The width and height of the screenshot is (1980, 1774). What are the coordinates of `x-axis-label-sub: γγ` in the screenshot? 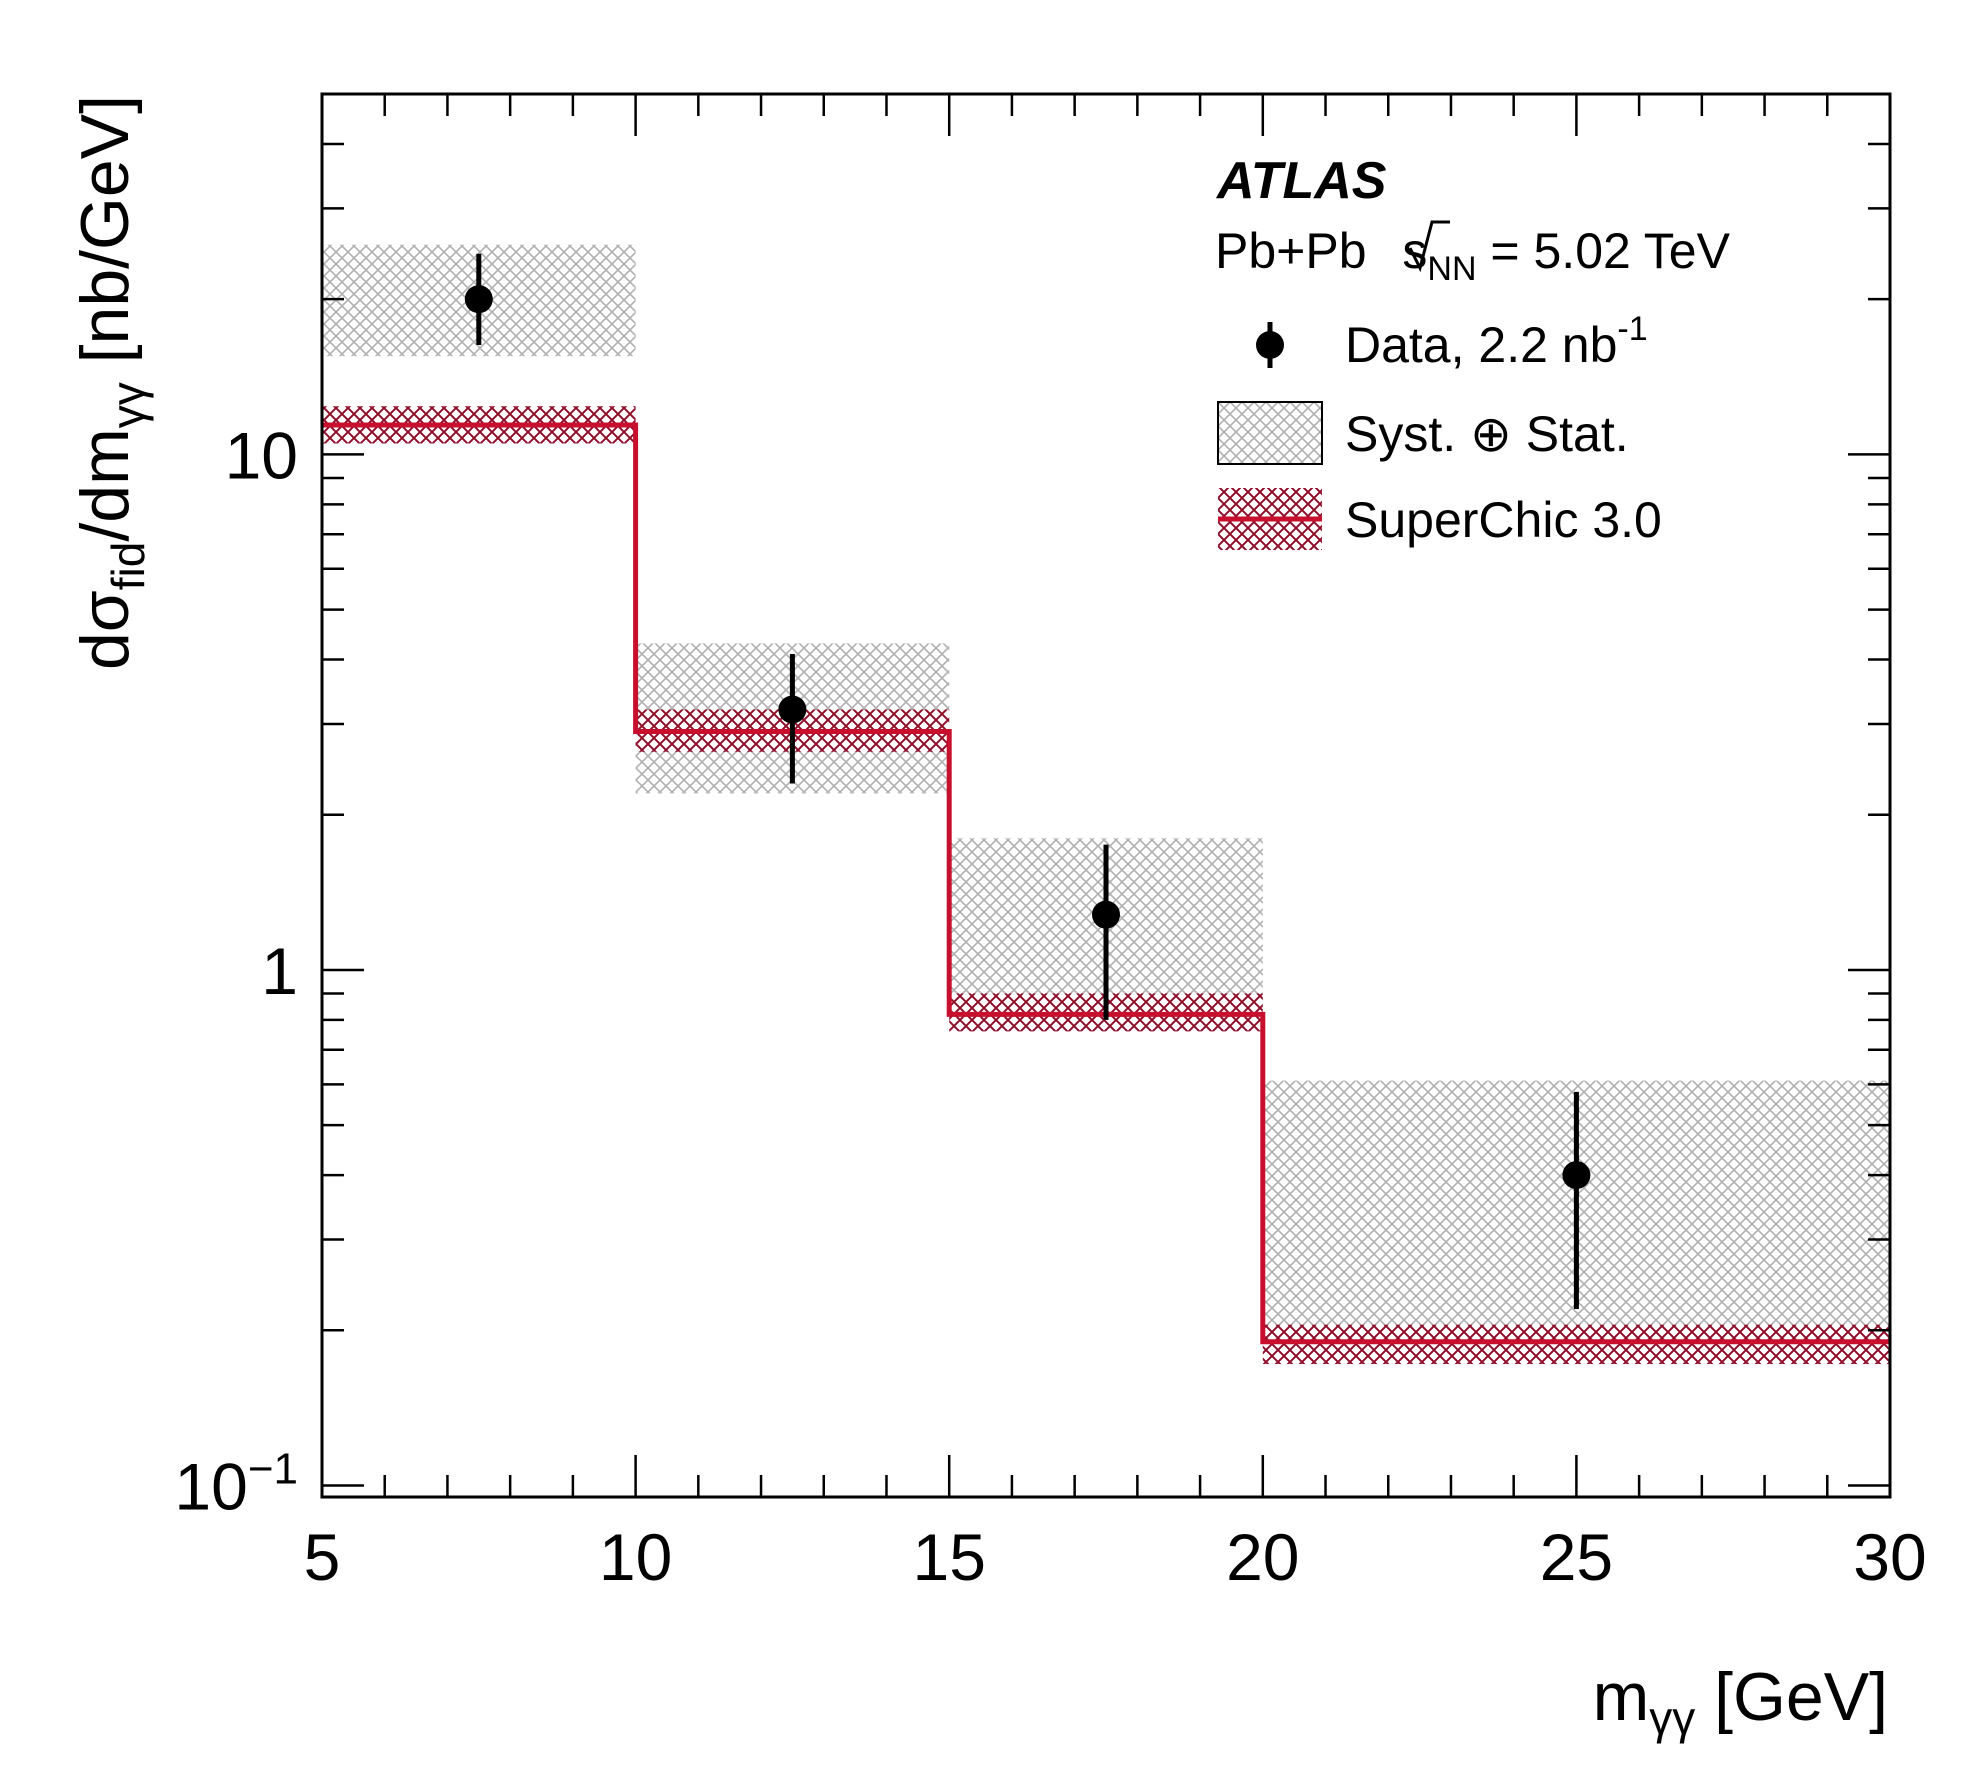 It's located at (1672, 1718).